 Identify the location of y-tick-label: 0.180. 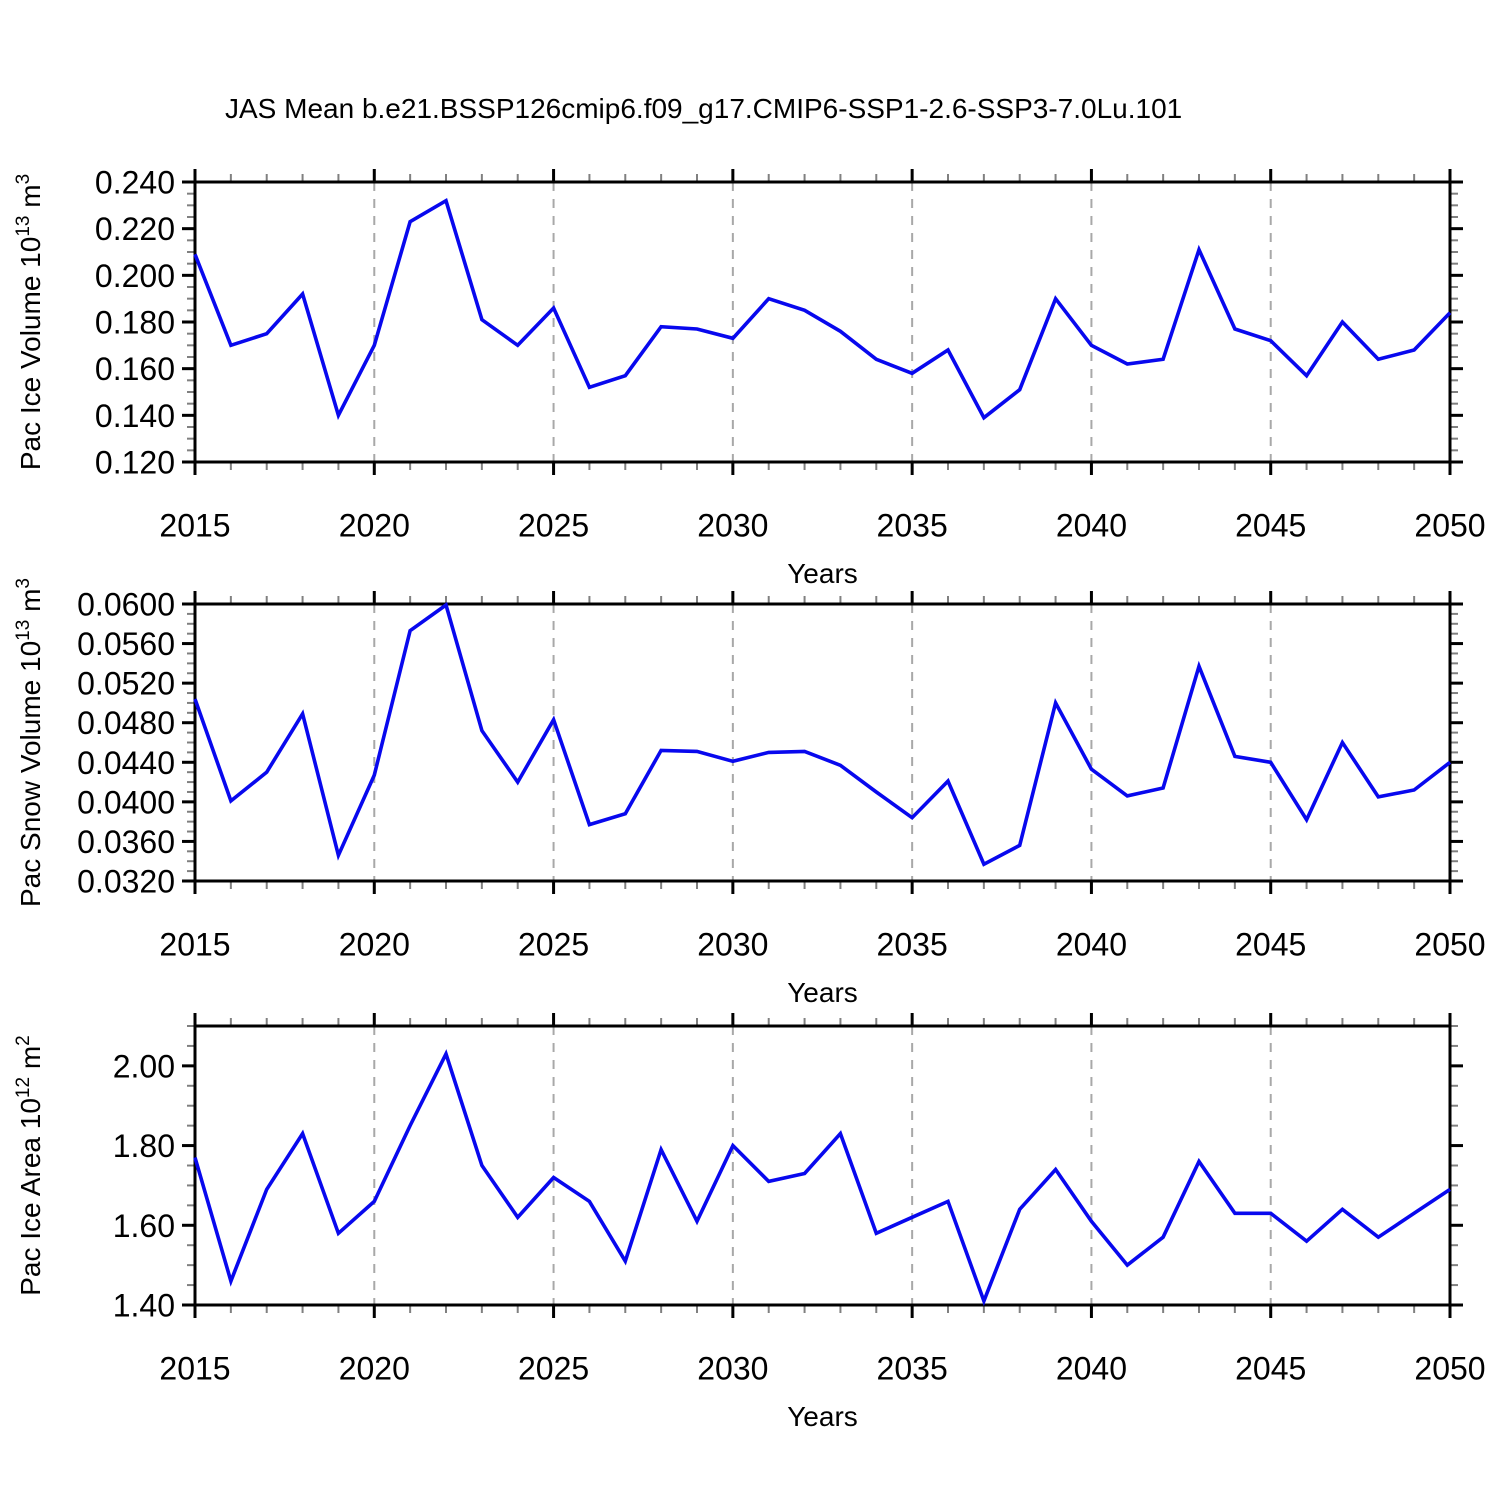
(135, 323).